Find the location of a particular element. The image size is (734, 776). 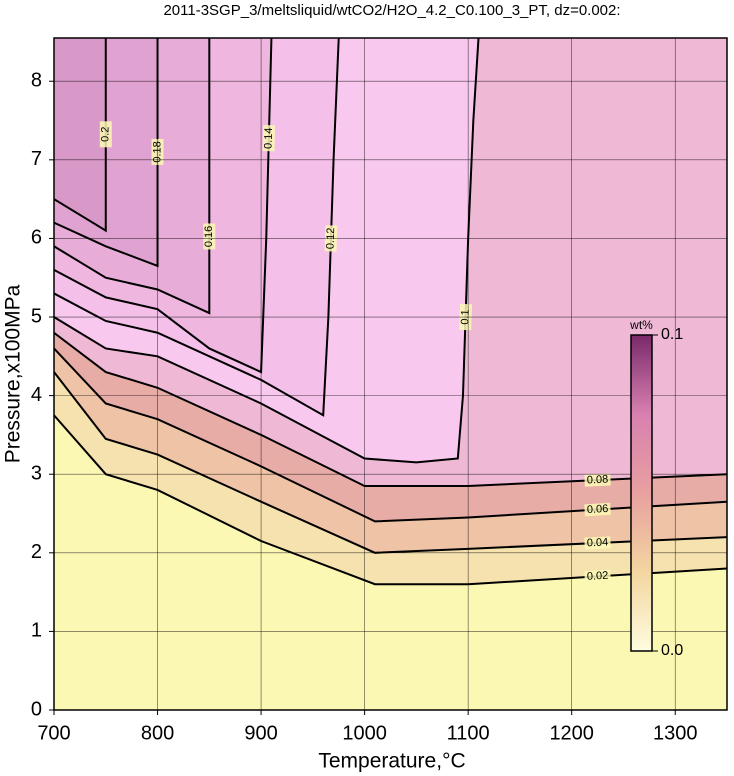

x-tick-label: 700 is located at coordinates (53, 733).